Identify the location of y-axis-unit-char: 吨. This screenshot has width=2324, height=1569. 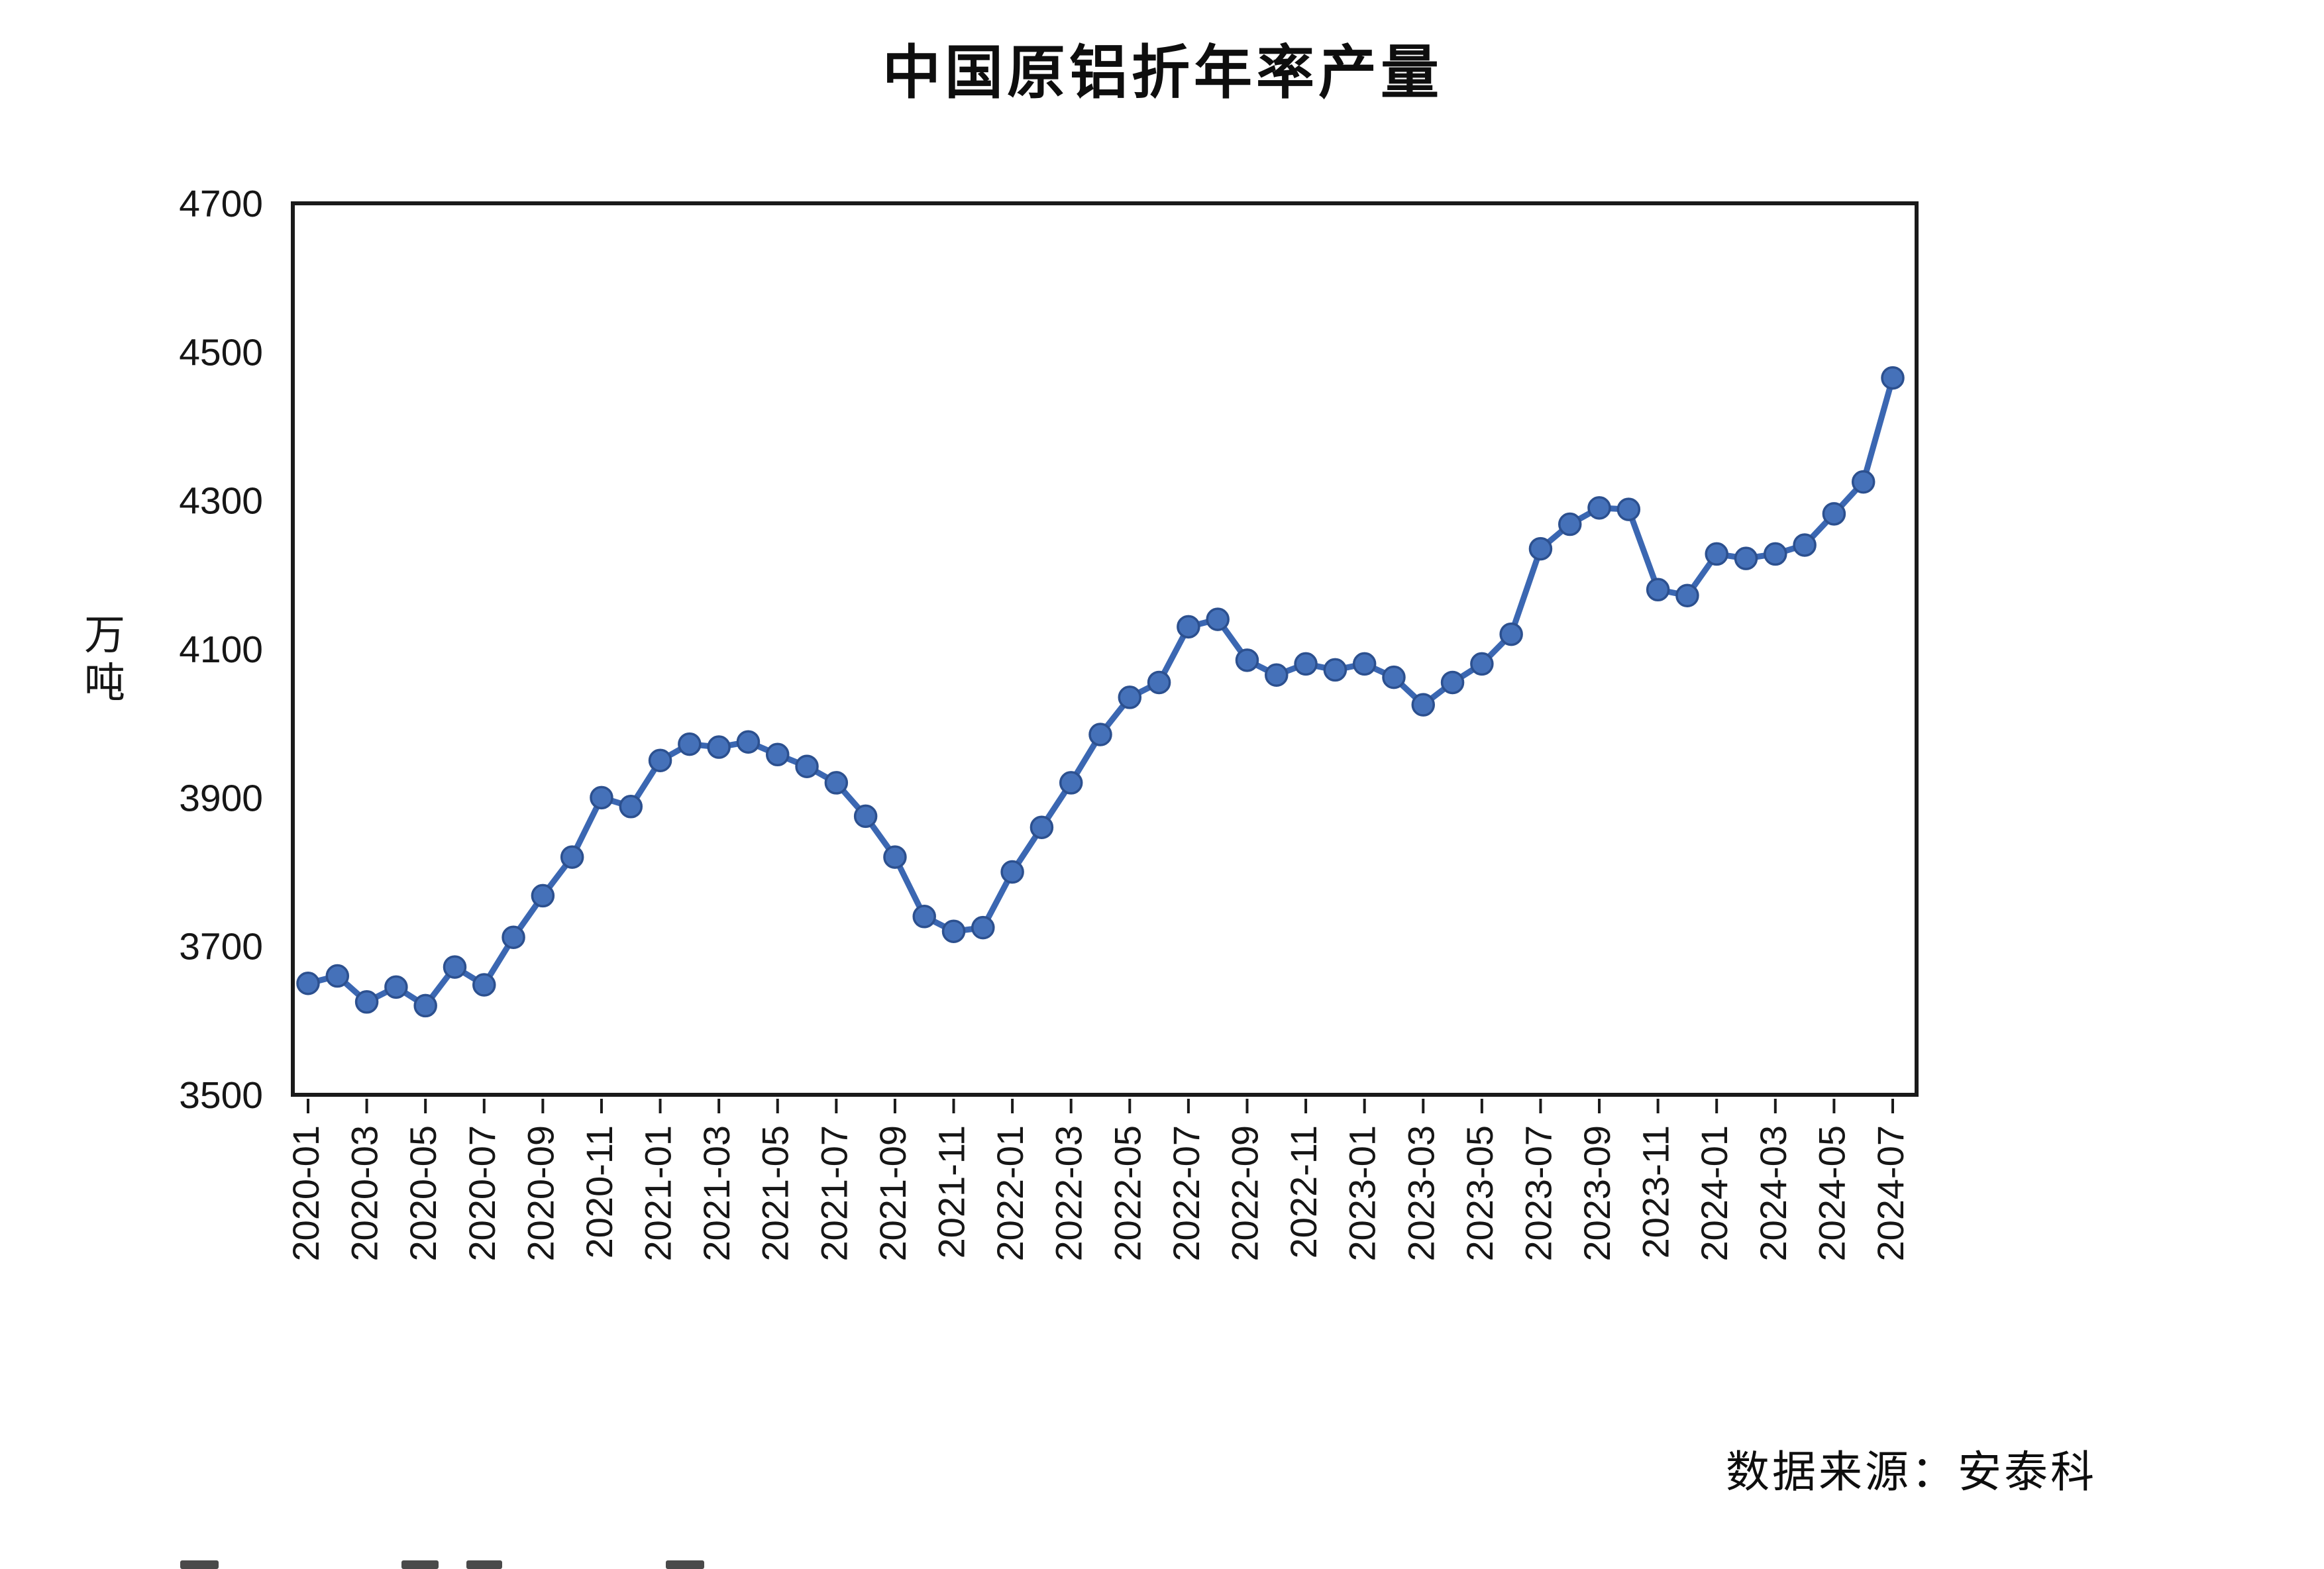
(105, 683).